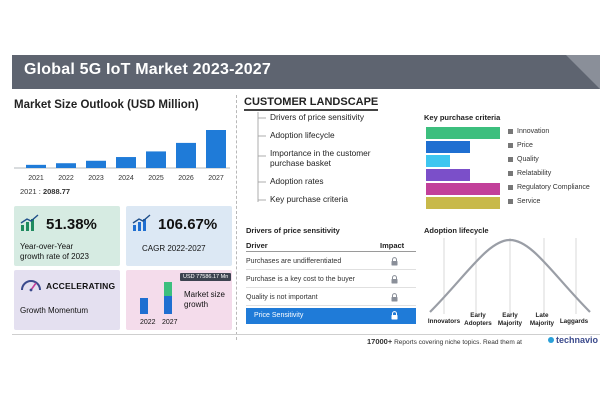 This screenshot has height=400, width=600. I want to click on base-year-amount: 2088.77, so click(56, 191).